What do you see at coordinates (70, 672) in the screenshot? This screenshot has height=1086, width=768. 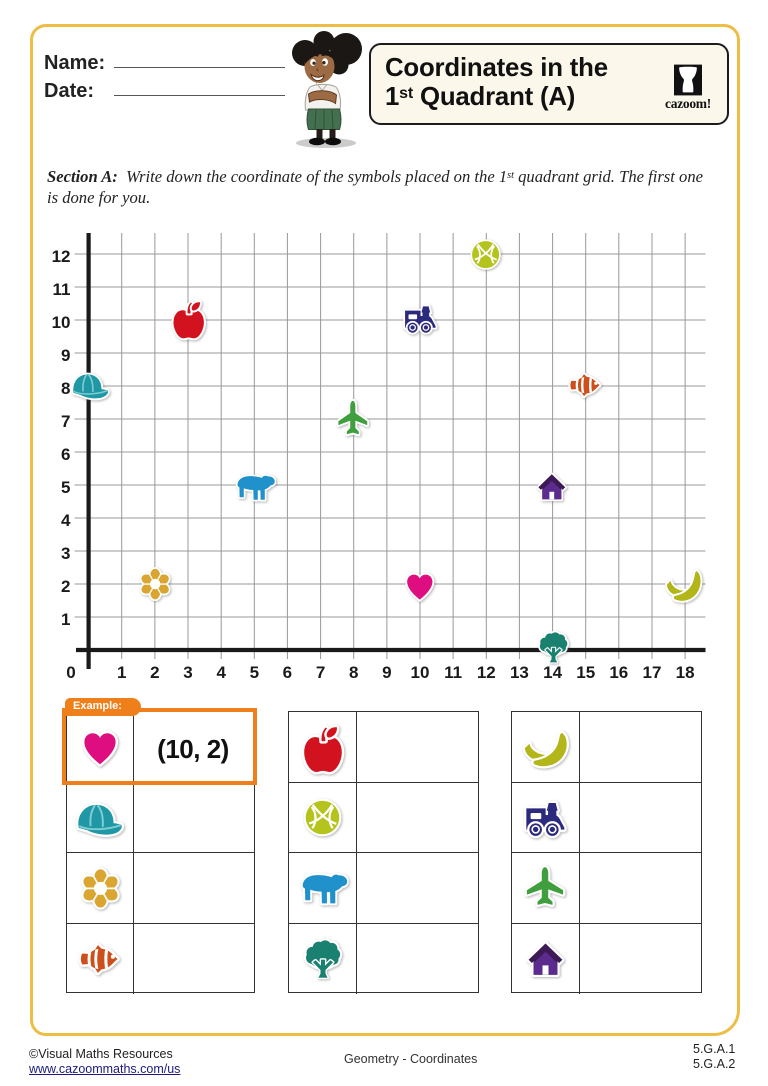 I see `svg-text: 0` at bounding box center [70, 672].